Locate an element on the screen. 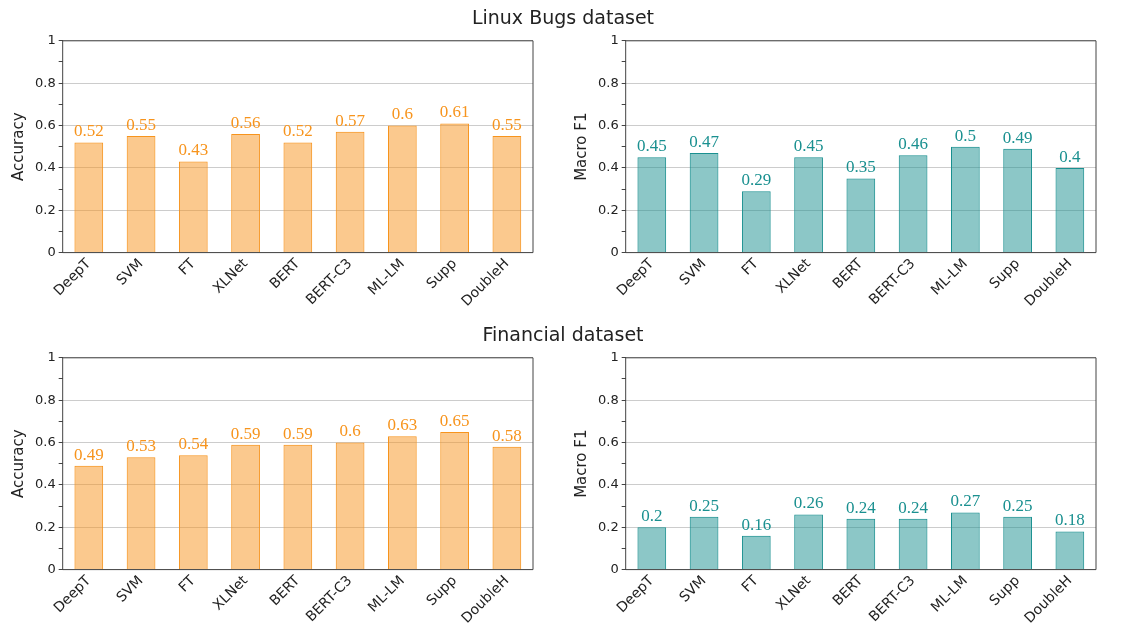 The image size is (1126, 634). data-label: 0.46 is located at coordinates (913, 144).